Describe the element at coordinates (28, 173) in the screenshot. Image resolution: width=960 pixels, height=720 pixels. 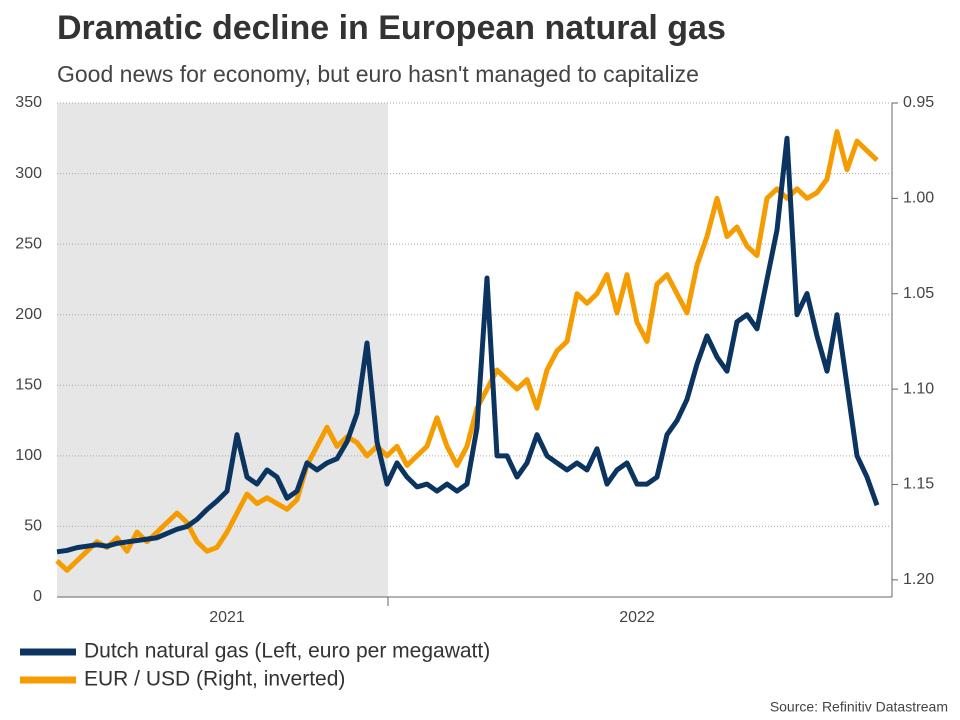
I see `y-tick-label: 300` at that location.